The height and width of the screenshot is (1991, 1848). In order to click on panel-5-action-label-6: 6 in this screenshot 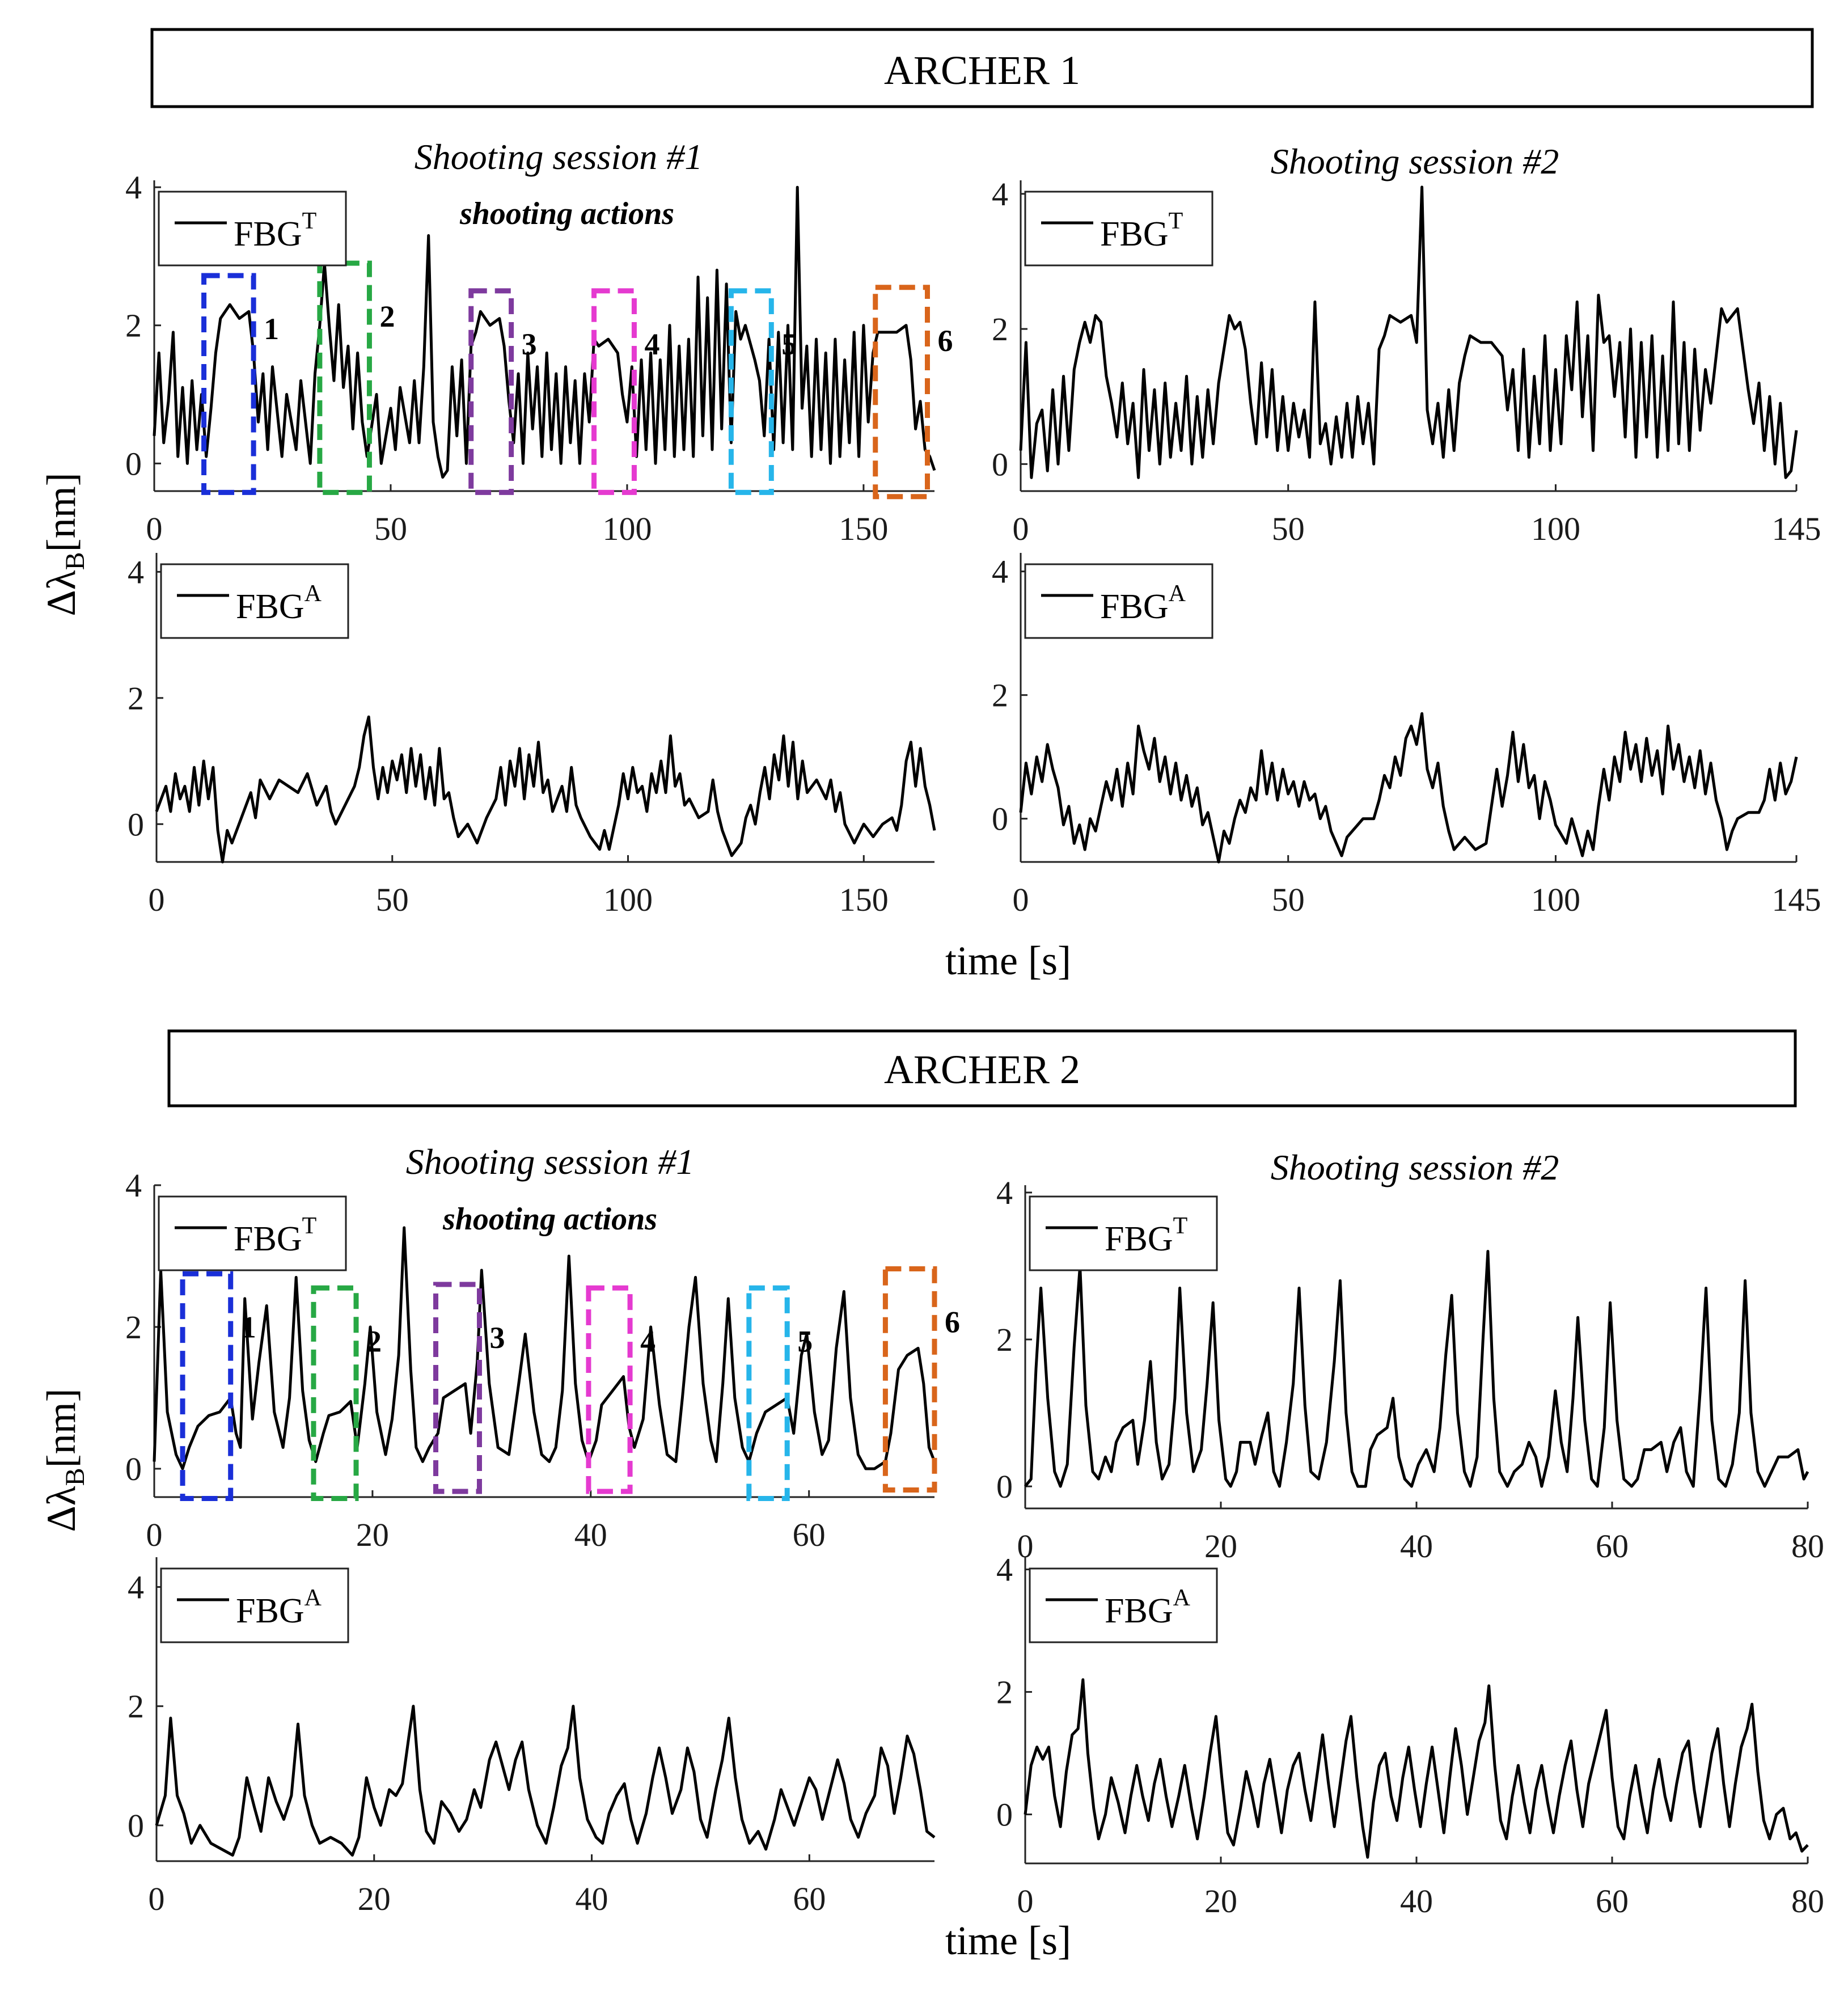, I will do `click(952, 1322)`.